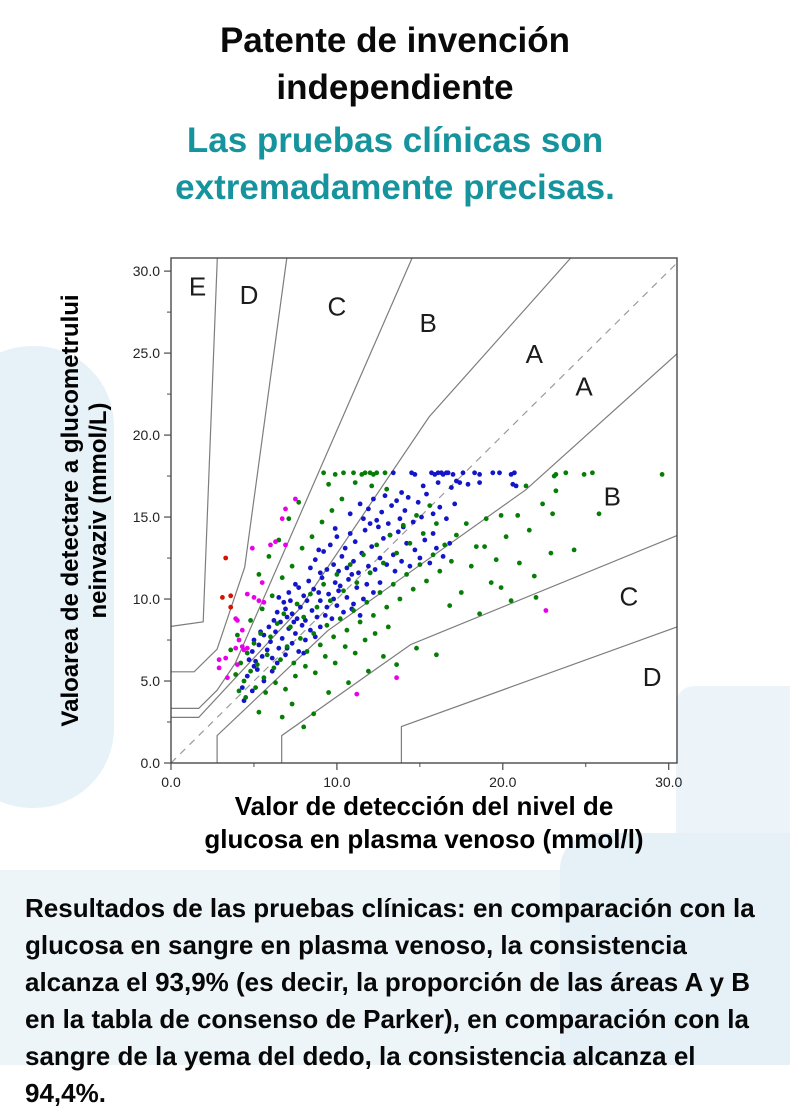 This screenshot has height=1111, width=790. What do you see at coordinates (151, 681) in the screenshot?
I see `y-tick-label: 5.0` at bounding box center [151, 681].